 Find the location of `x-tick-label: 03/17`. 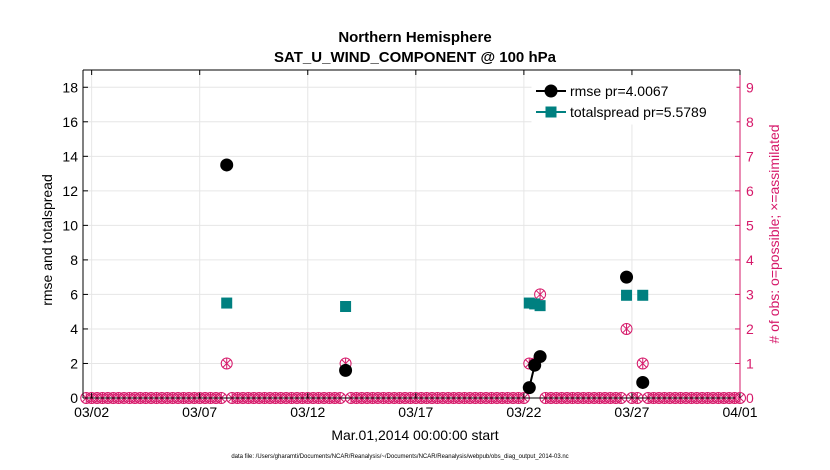

x-tick-label: 03/17 is located at coordinates (415, 412).